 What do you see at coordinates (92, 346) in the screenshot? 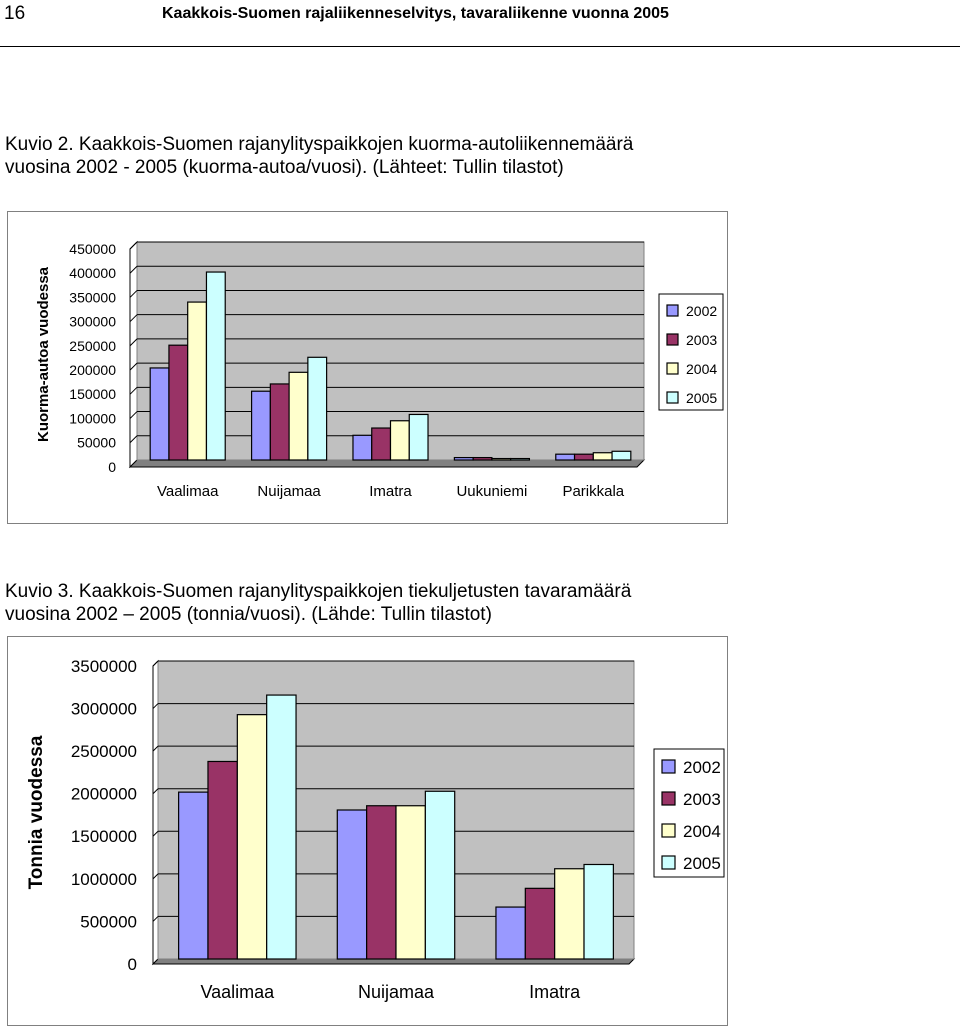
I see `y-tick-label: 250000` at bounding box center [92, 346].